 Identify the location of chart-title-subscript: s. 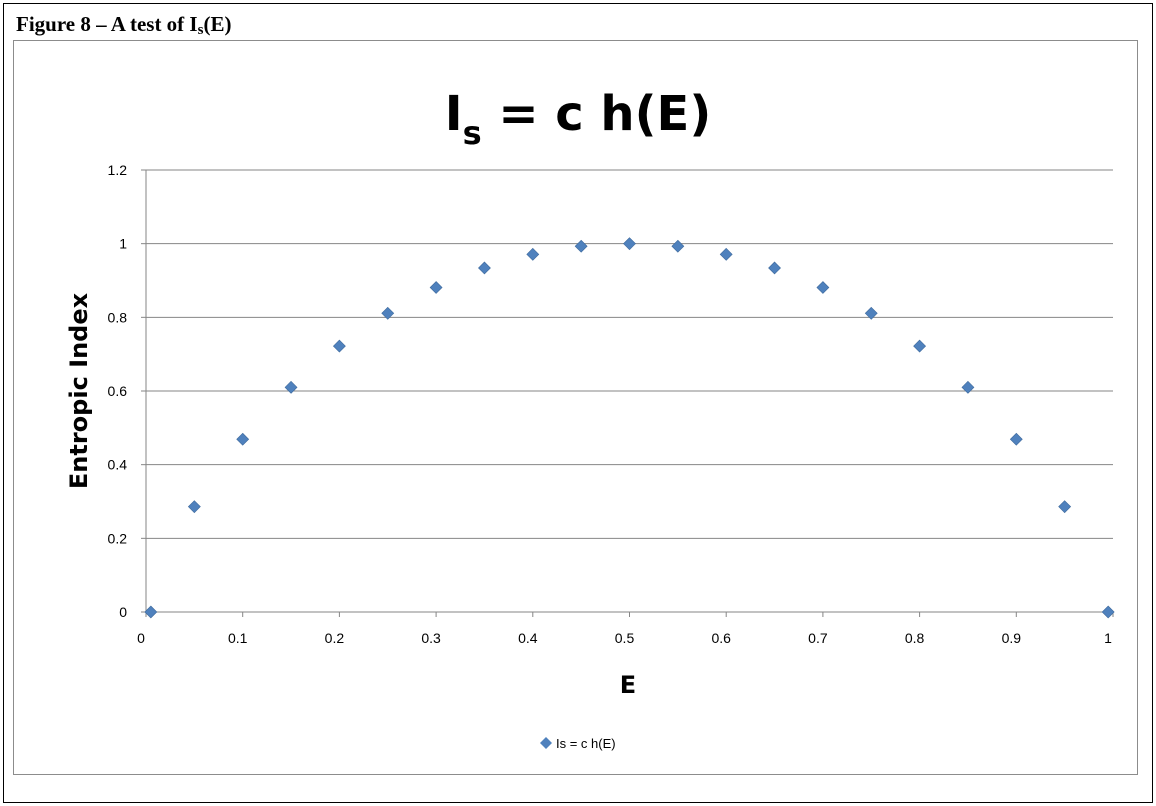
(472, 133).